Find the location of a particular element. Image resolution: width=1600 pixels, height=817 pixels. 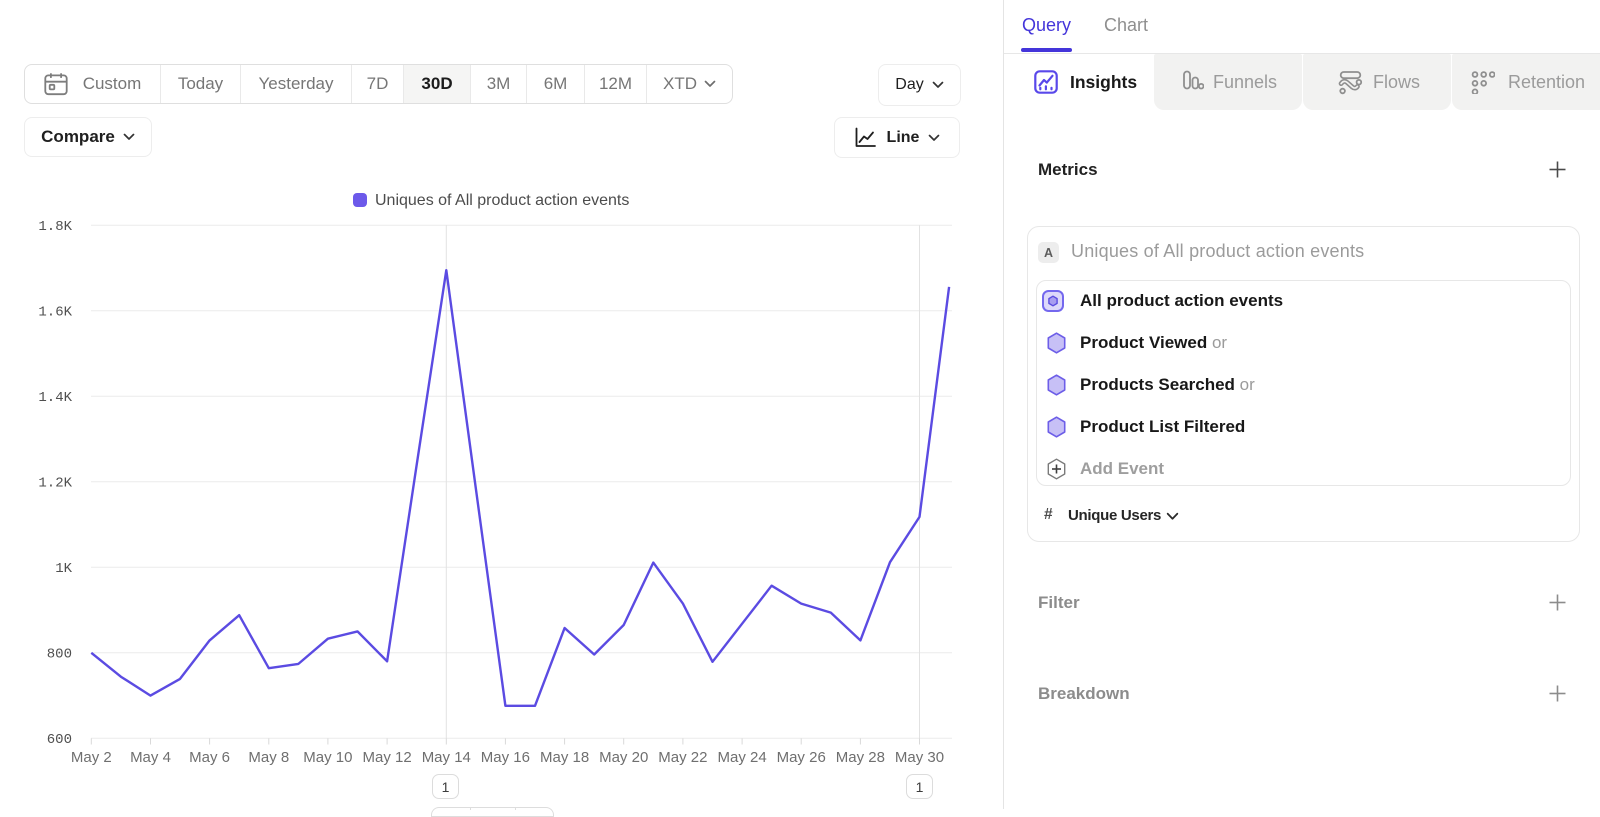

svg-text: May 10 is located at coordinates (327, 757).